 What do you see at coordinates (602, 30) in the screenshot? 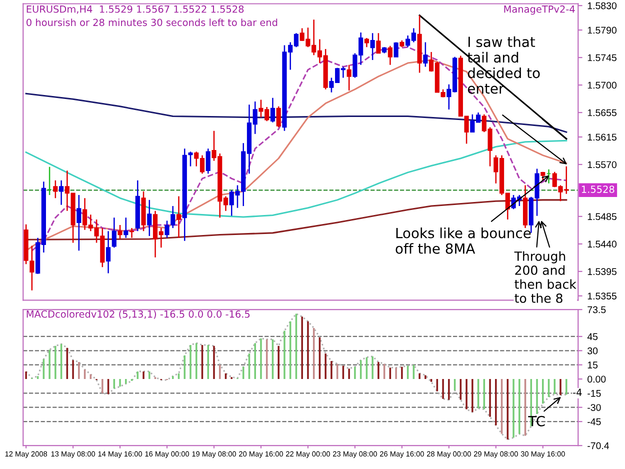
I see `y-tick-label: 1.5790` at bounding box center [602, 30].